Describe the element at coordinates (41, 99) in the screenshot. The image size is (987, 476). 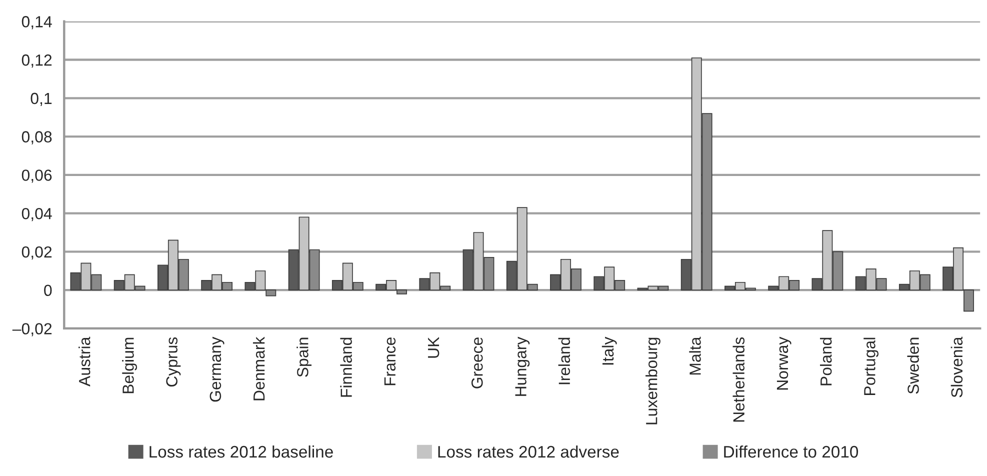
I see `y-tick-label: 0,1` at that location.